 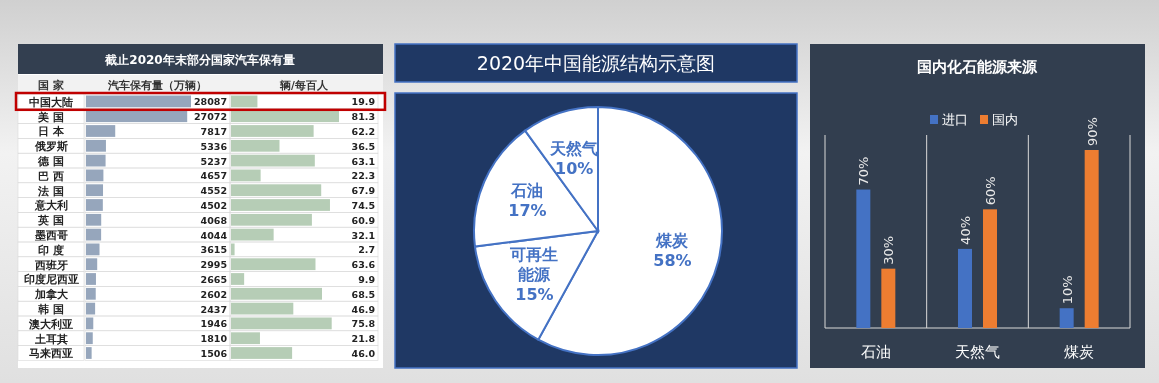 What do you see at coordinates (965, 230) in the screenshot?
I see `data-label: 40%` at bounding box center [965, 230].